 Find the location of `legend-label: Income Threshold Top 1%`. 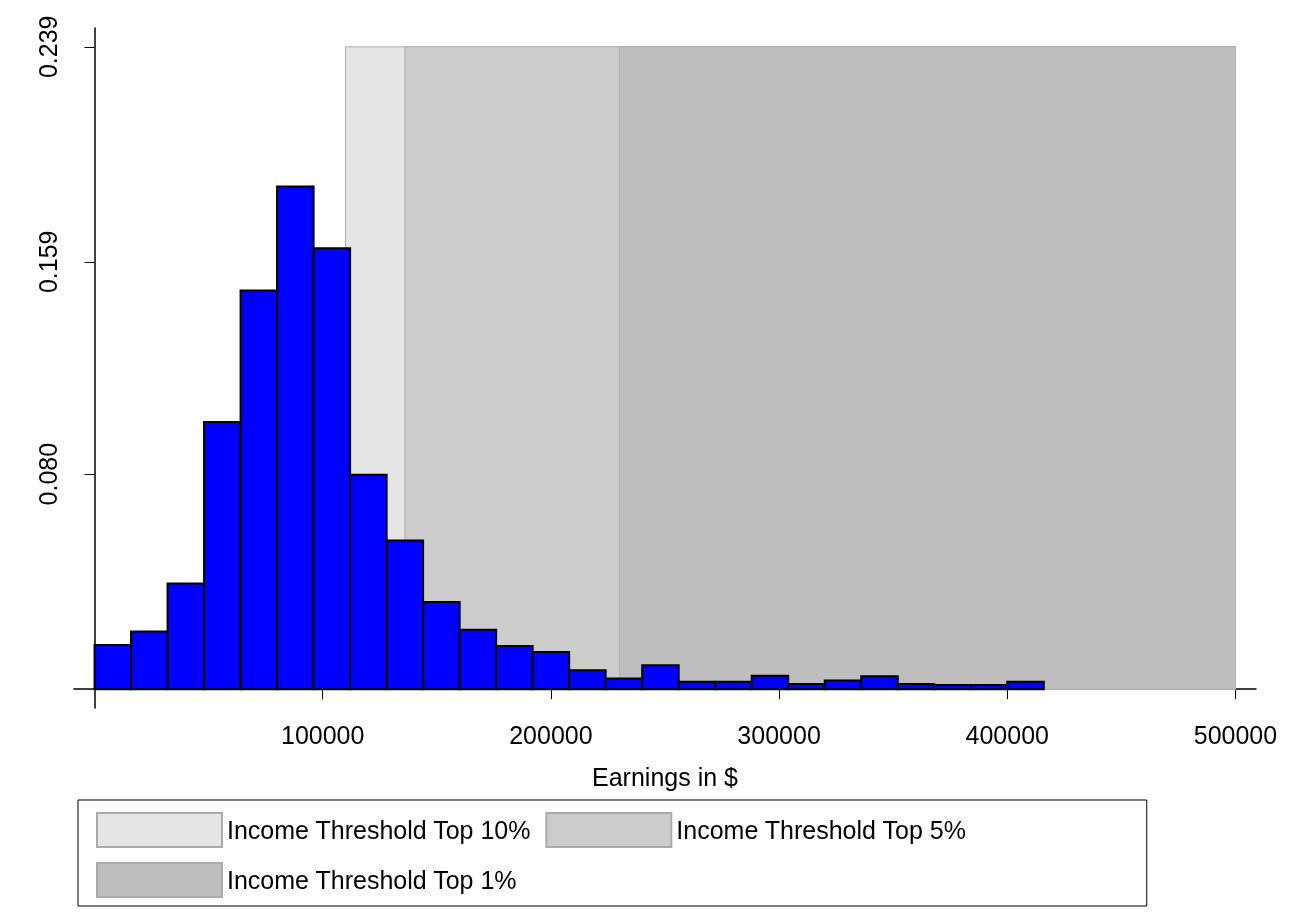

legend-label: Income Threshold Top 1% is located at coordinates (372, 880).